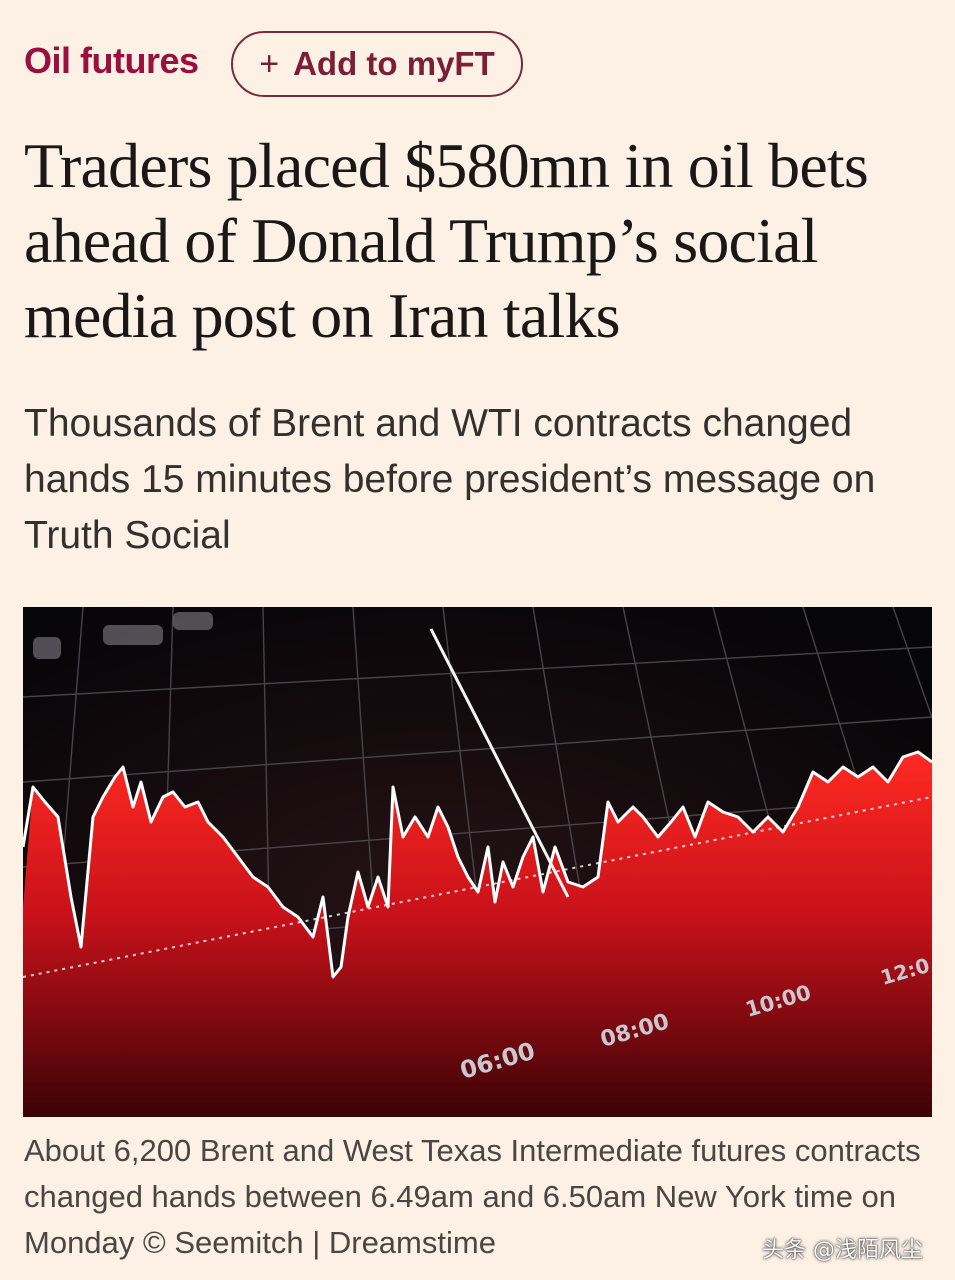  I want to click on plus-icon: +, so click(269, 64).